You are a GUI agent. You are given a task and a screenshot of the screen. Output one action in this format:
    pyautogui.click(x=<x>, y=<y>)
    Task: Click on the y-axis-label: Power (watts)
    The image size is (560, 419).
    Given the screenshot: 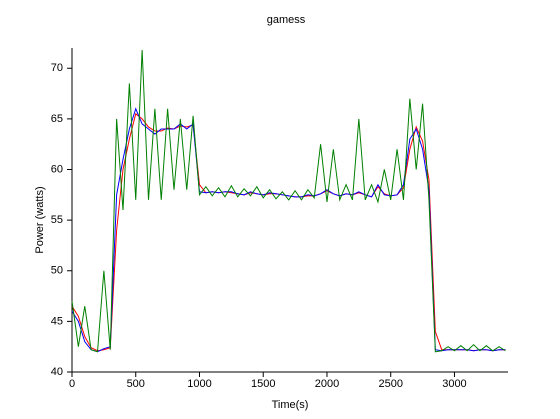 What is the action you would take?
    pyautogui.click(x=40, y=219)
    